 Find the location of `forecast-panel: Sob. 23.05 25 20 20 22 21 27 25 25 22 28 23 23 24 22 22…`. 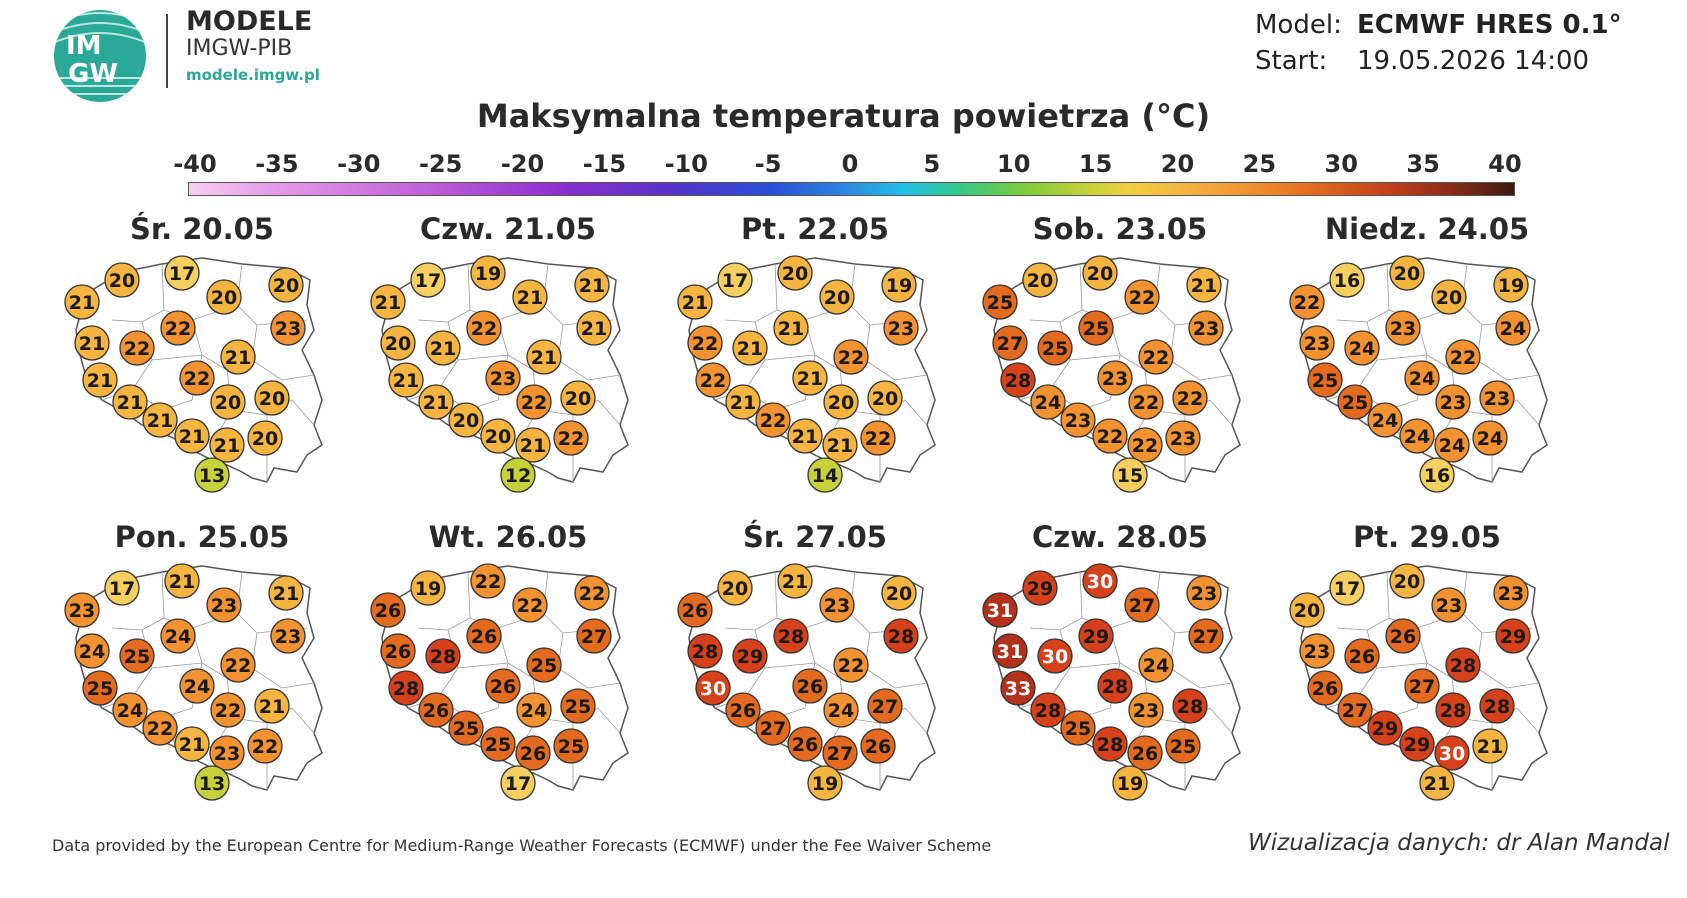

forecast-panel: Sob. 23.05 25 20 20 22 21 27 25 25 22 28 23 23 24 22 22… is located at coordinates (1120, 357).